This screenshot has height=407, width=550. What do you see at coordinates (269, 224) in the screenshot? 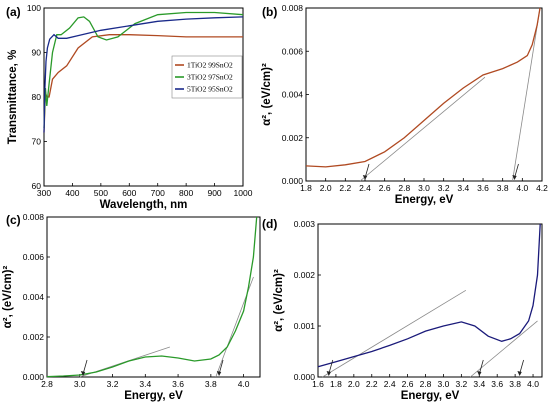
I see `panel-label: (d)` at bounding box center [269, 224].